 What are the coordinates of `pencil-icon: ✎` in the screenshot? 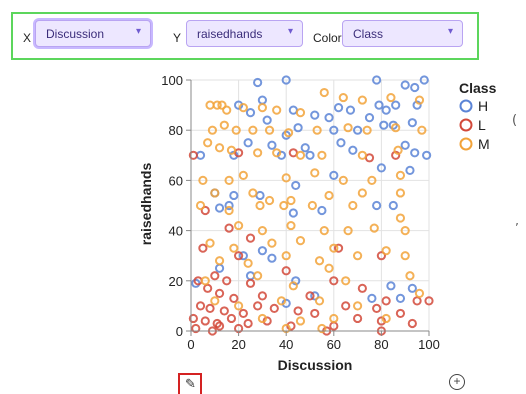 It's located at (190, 383).